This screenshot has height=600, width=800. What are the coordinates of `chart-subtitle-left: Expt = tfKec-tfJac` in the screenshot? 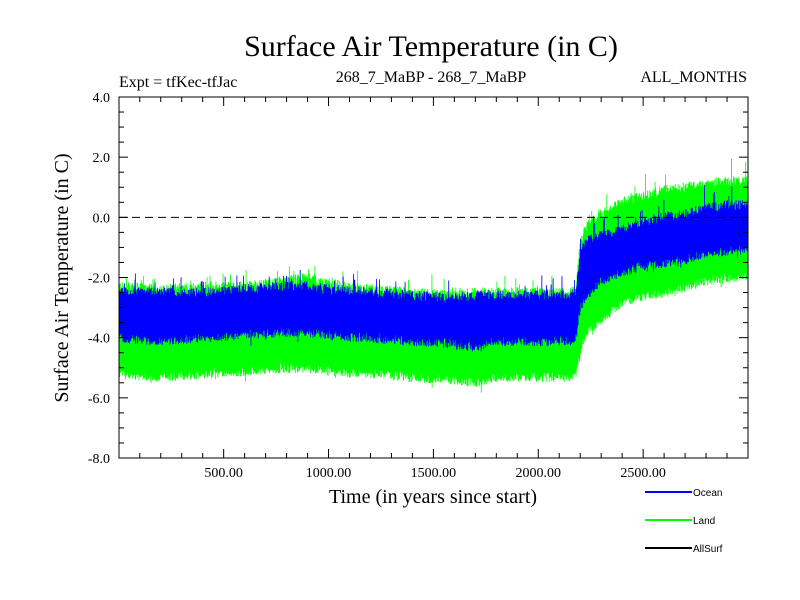 It's located at (178, 82).